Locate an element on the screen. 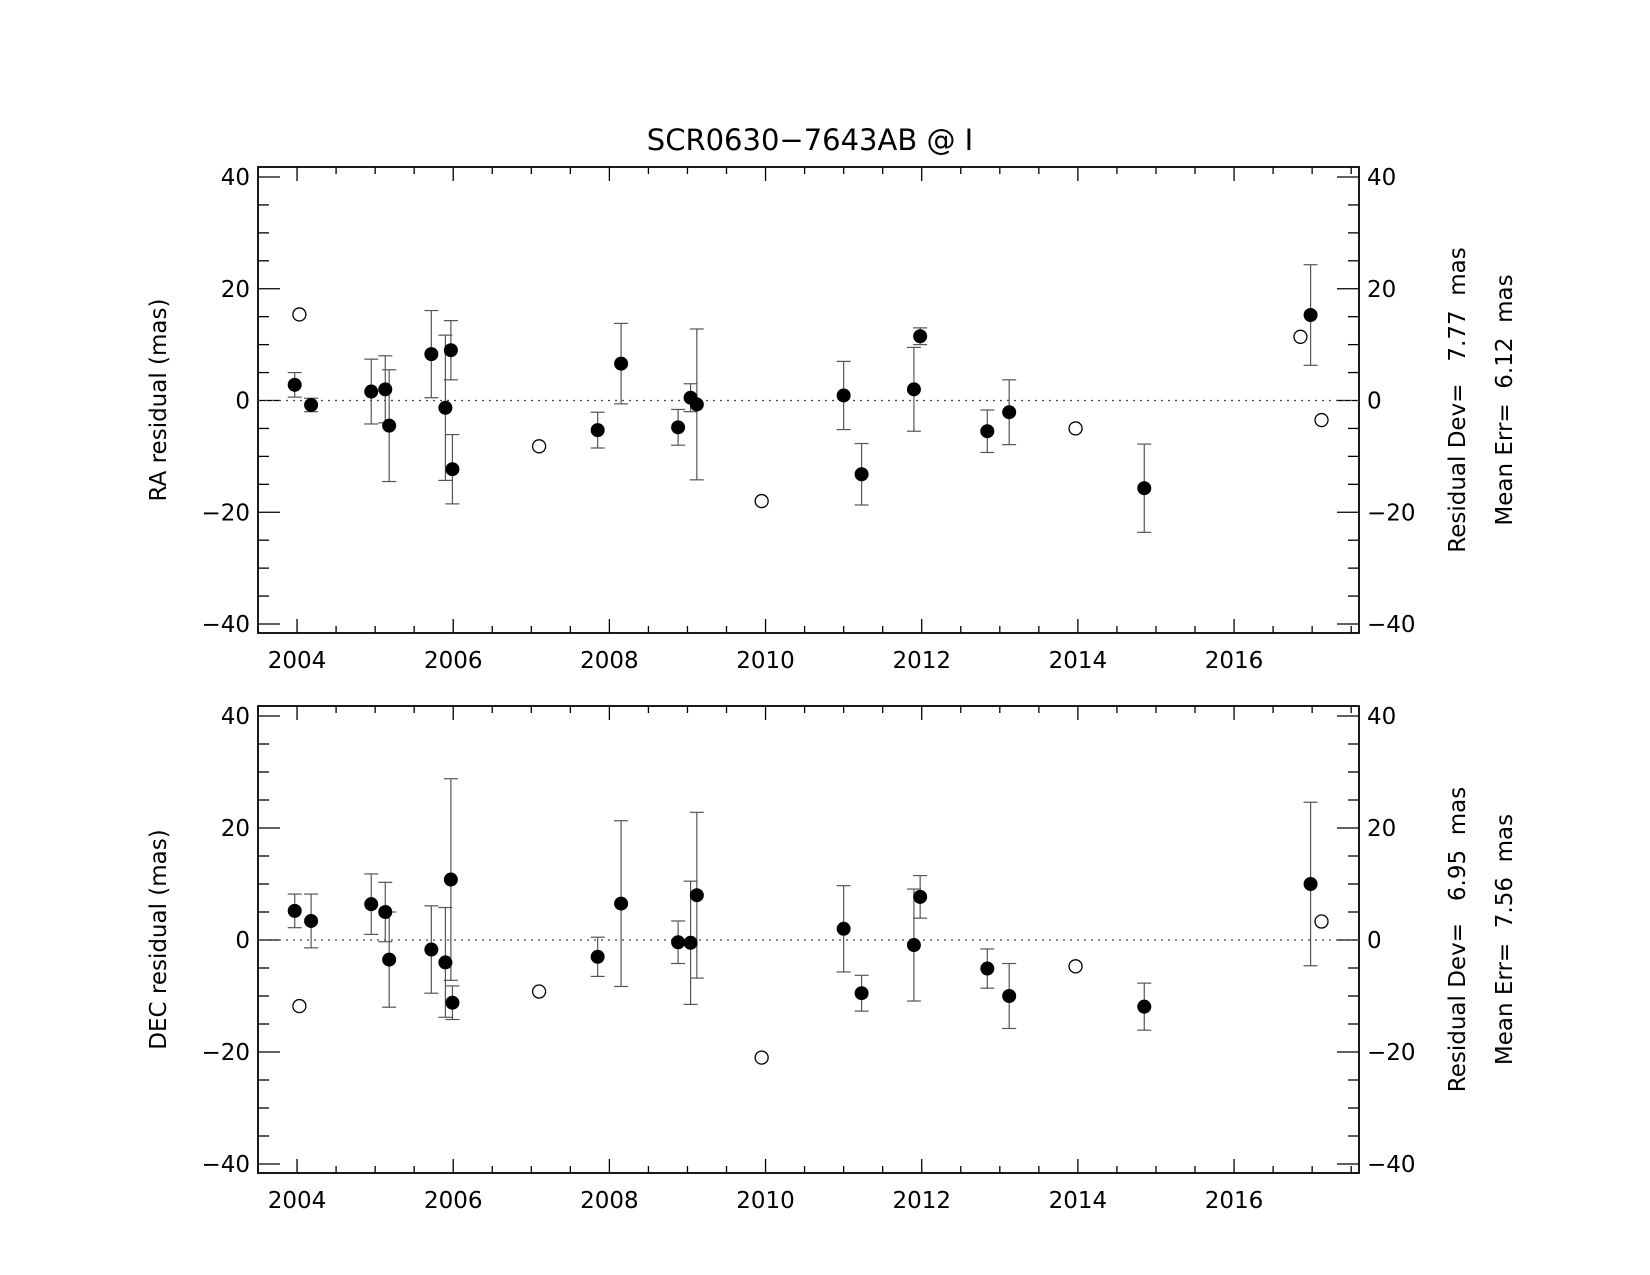  mean-err-label: Mean Err= 6.12 mas is located at coordinates (1505, 399).